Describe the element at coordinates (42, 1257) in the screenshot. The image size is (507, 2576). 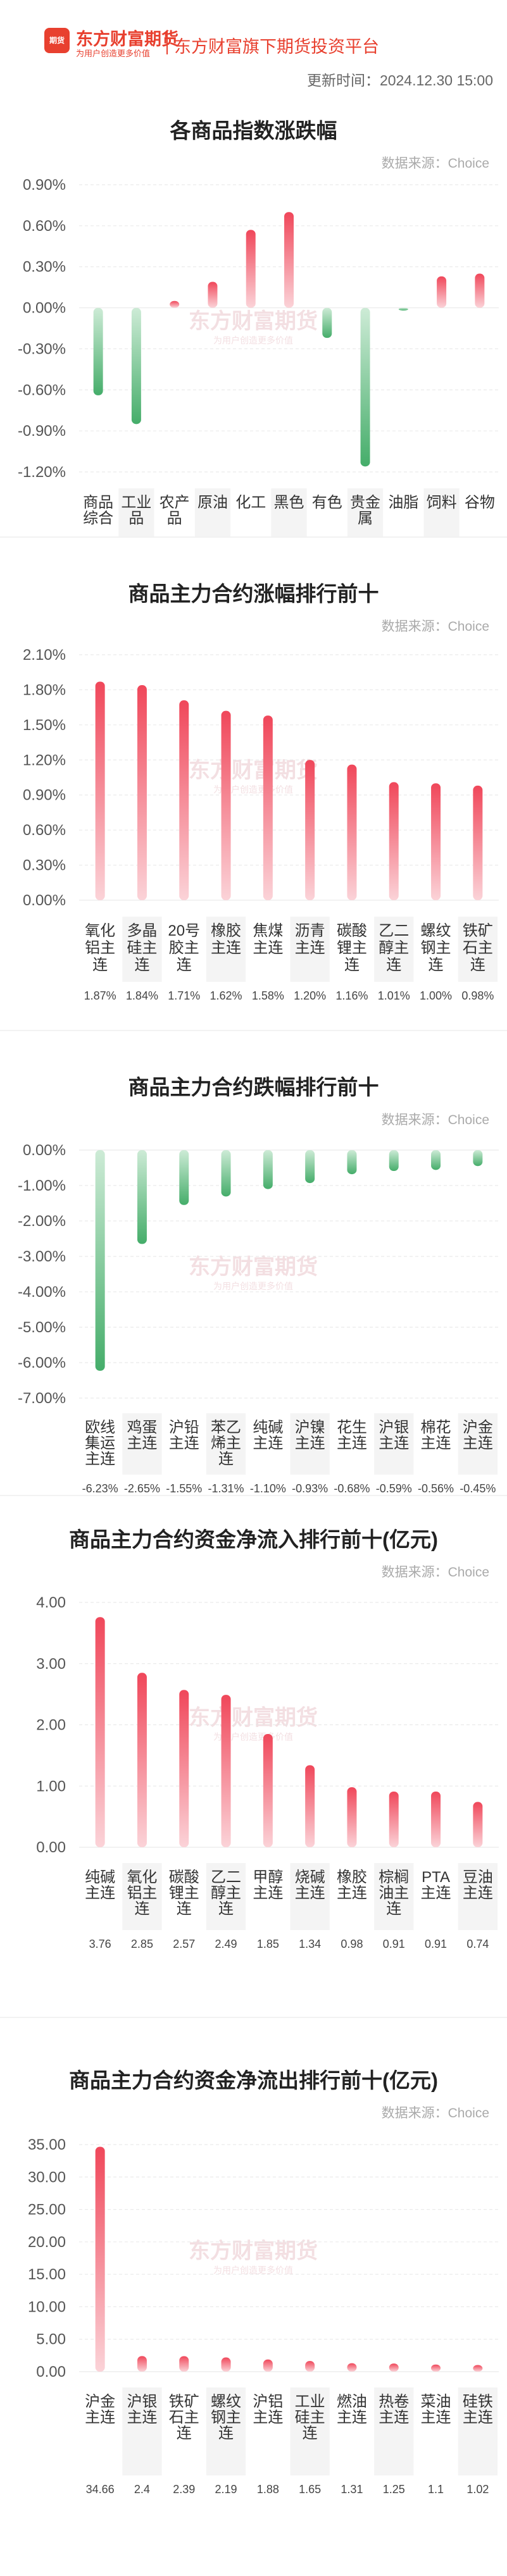
I see `y-tick-label: -3.00%` at that location.